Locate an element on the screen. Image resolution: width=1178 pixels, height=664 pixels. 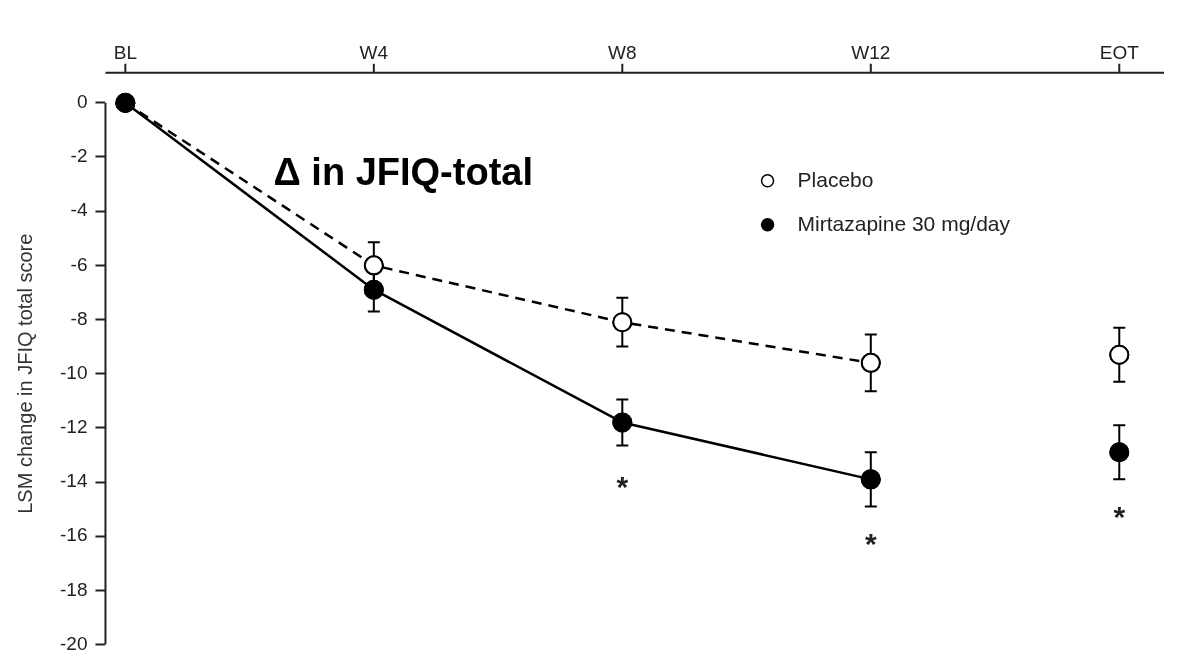
y-tick-label: -6 is located at coordinates (79, 264).